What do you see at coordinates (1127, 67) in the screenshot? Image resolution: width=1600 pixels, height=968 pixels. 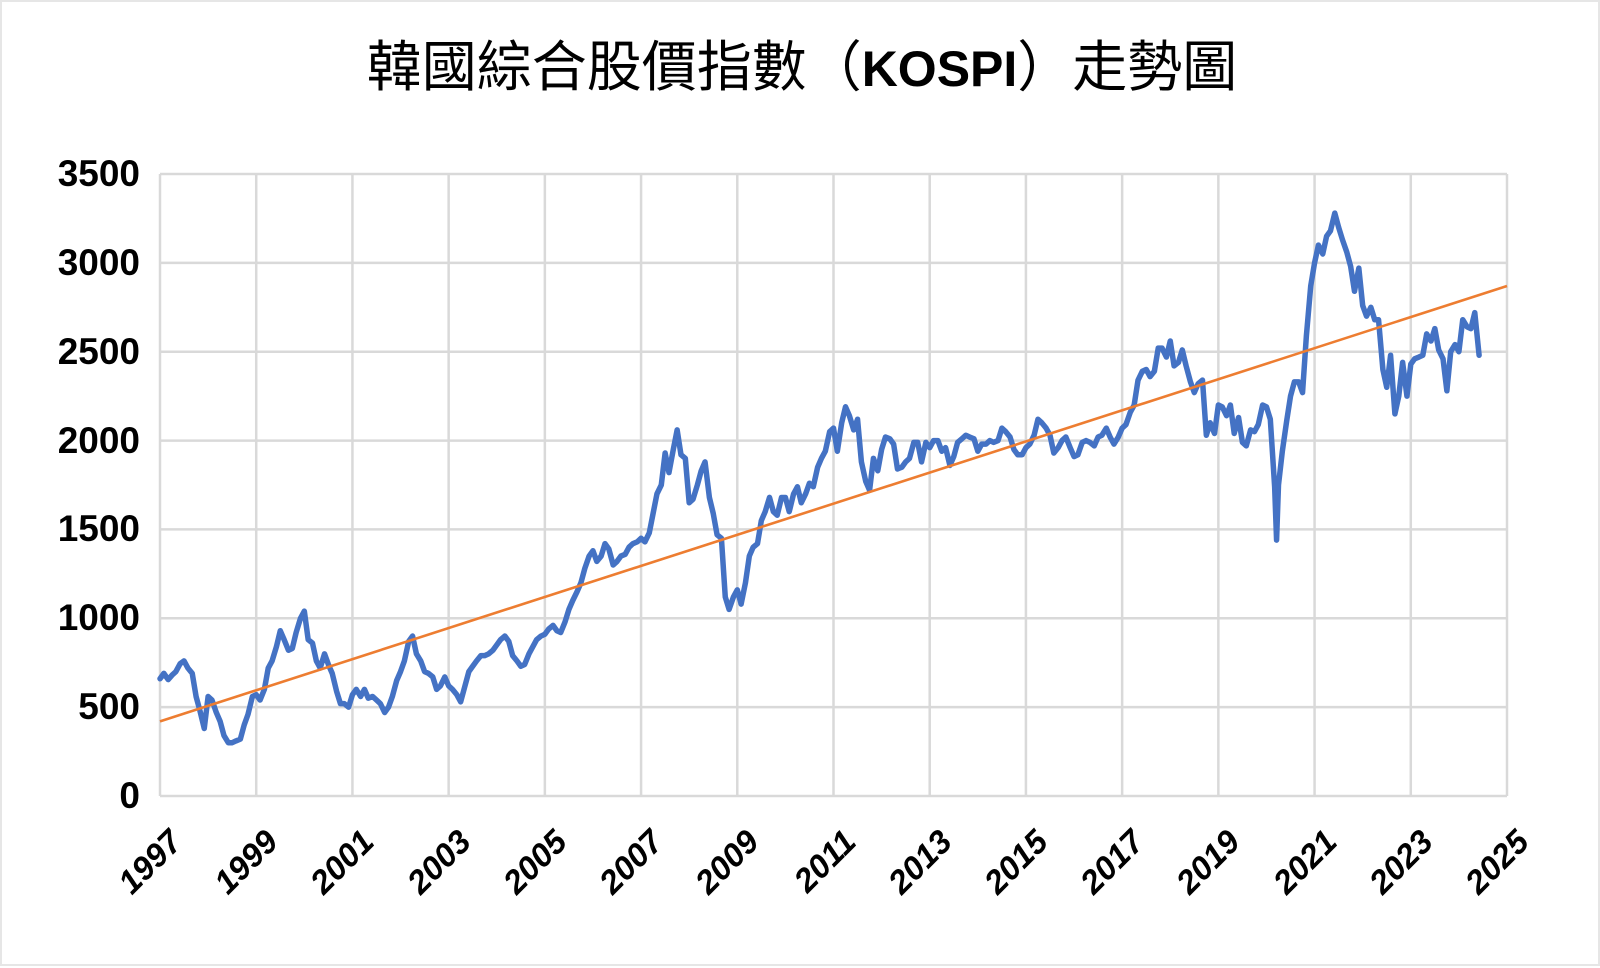 I see `chart-title-suffix: ）走勢圖` at bounding box center [1127, 67].